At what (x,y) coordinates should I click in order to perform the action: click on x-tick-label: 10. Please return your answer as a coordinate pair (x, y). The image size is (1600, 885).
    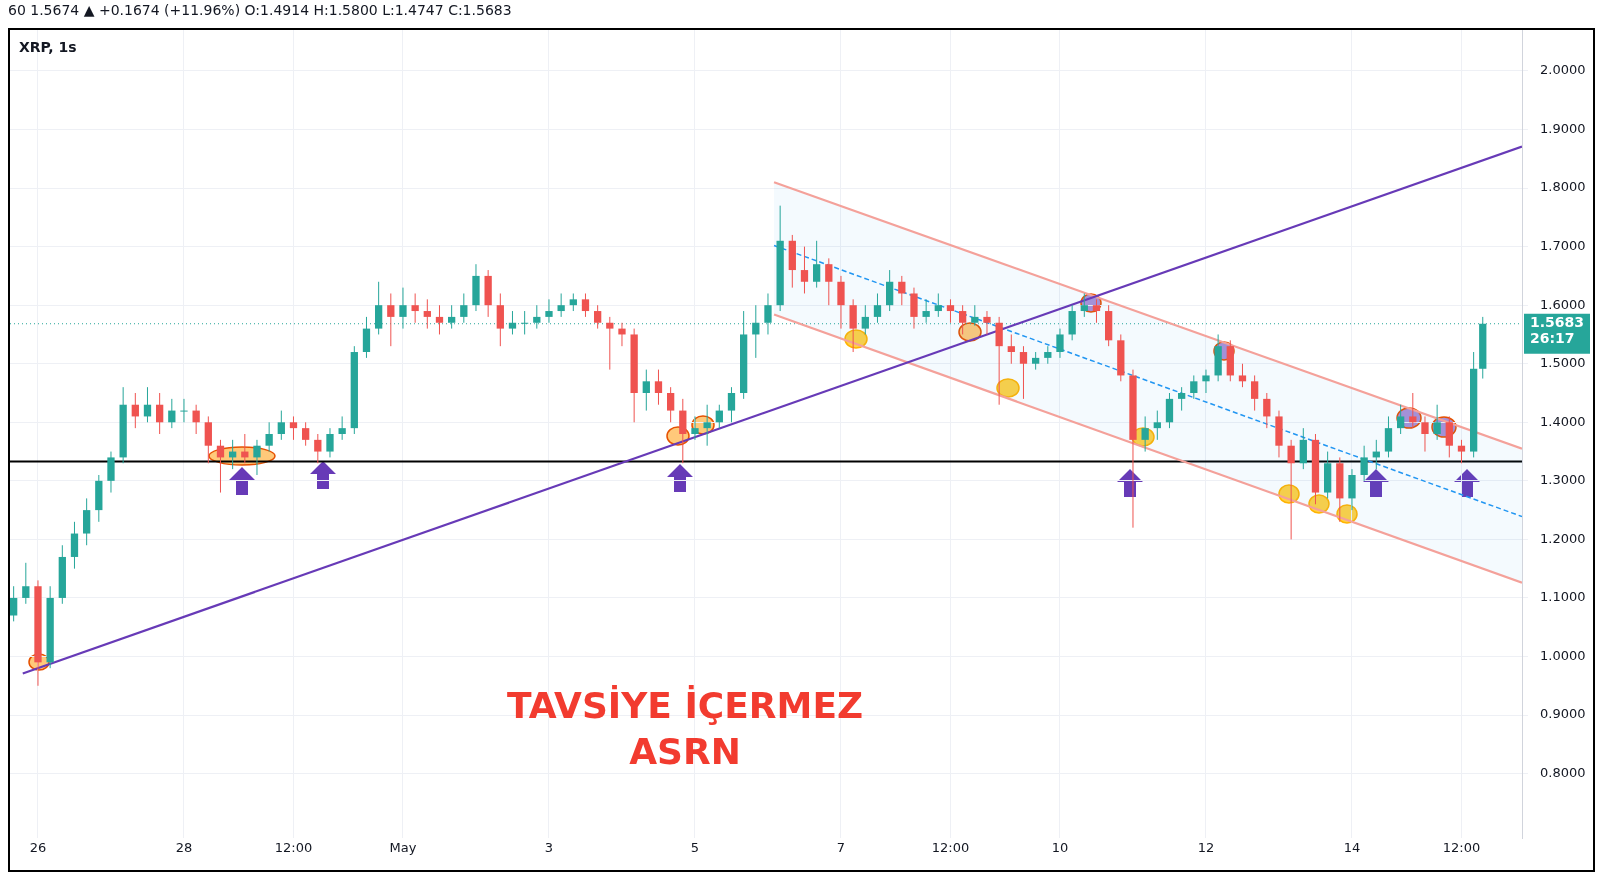
    Looking at the image, I should click on (1060, 848).